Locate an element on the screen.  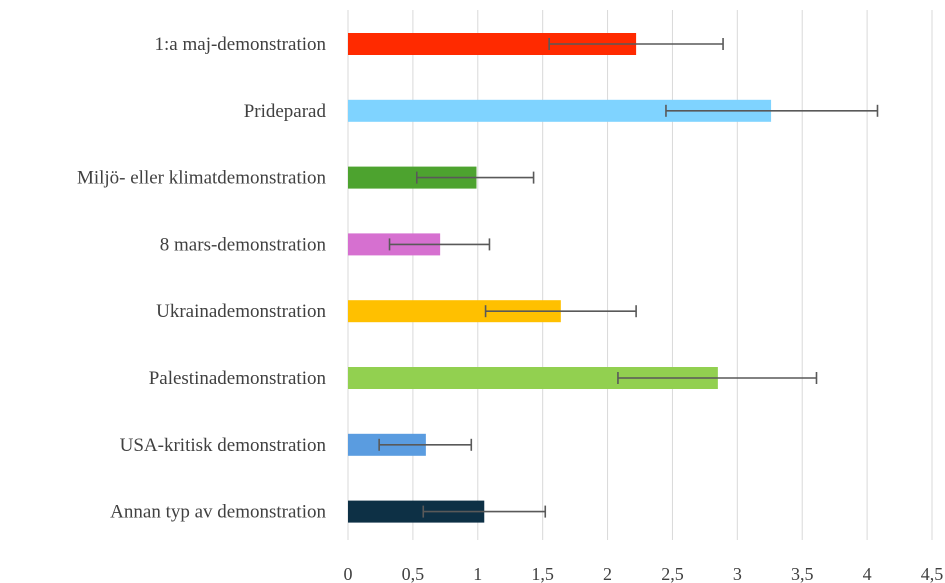
category-label: Ukrainademonstration is located at coordinates (241, 311).